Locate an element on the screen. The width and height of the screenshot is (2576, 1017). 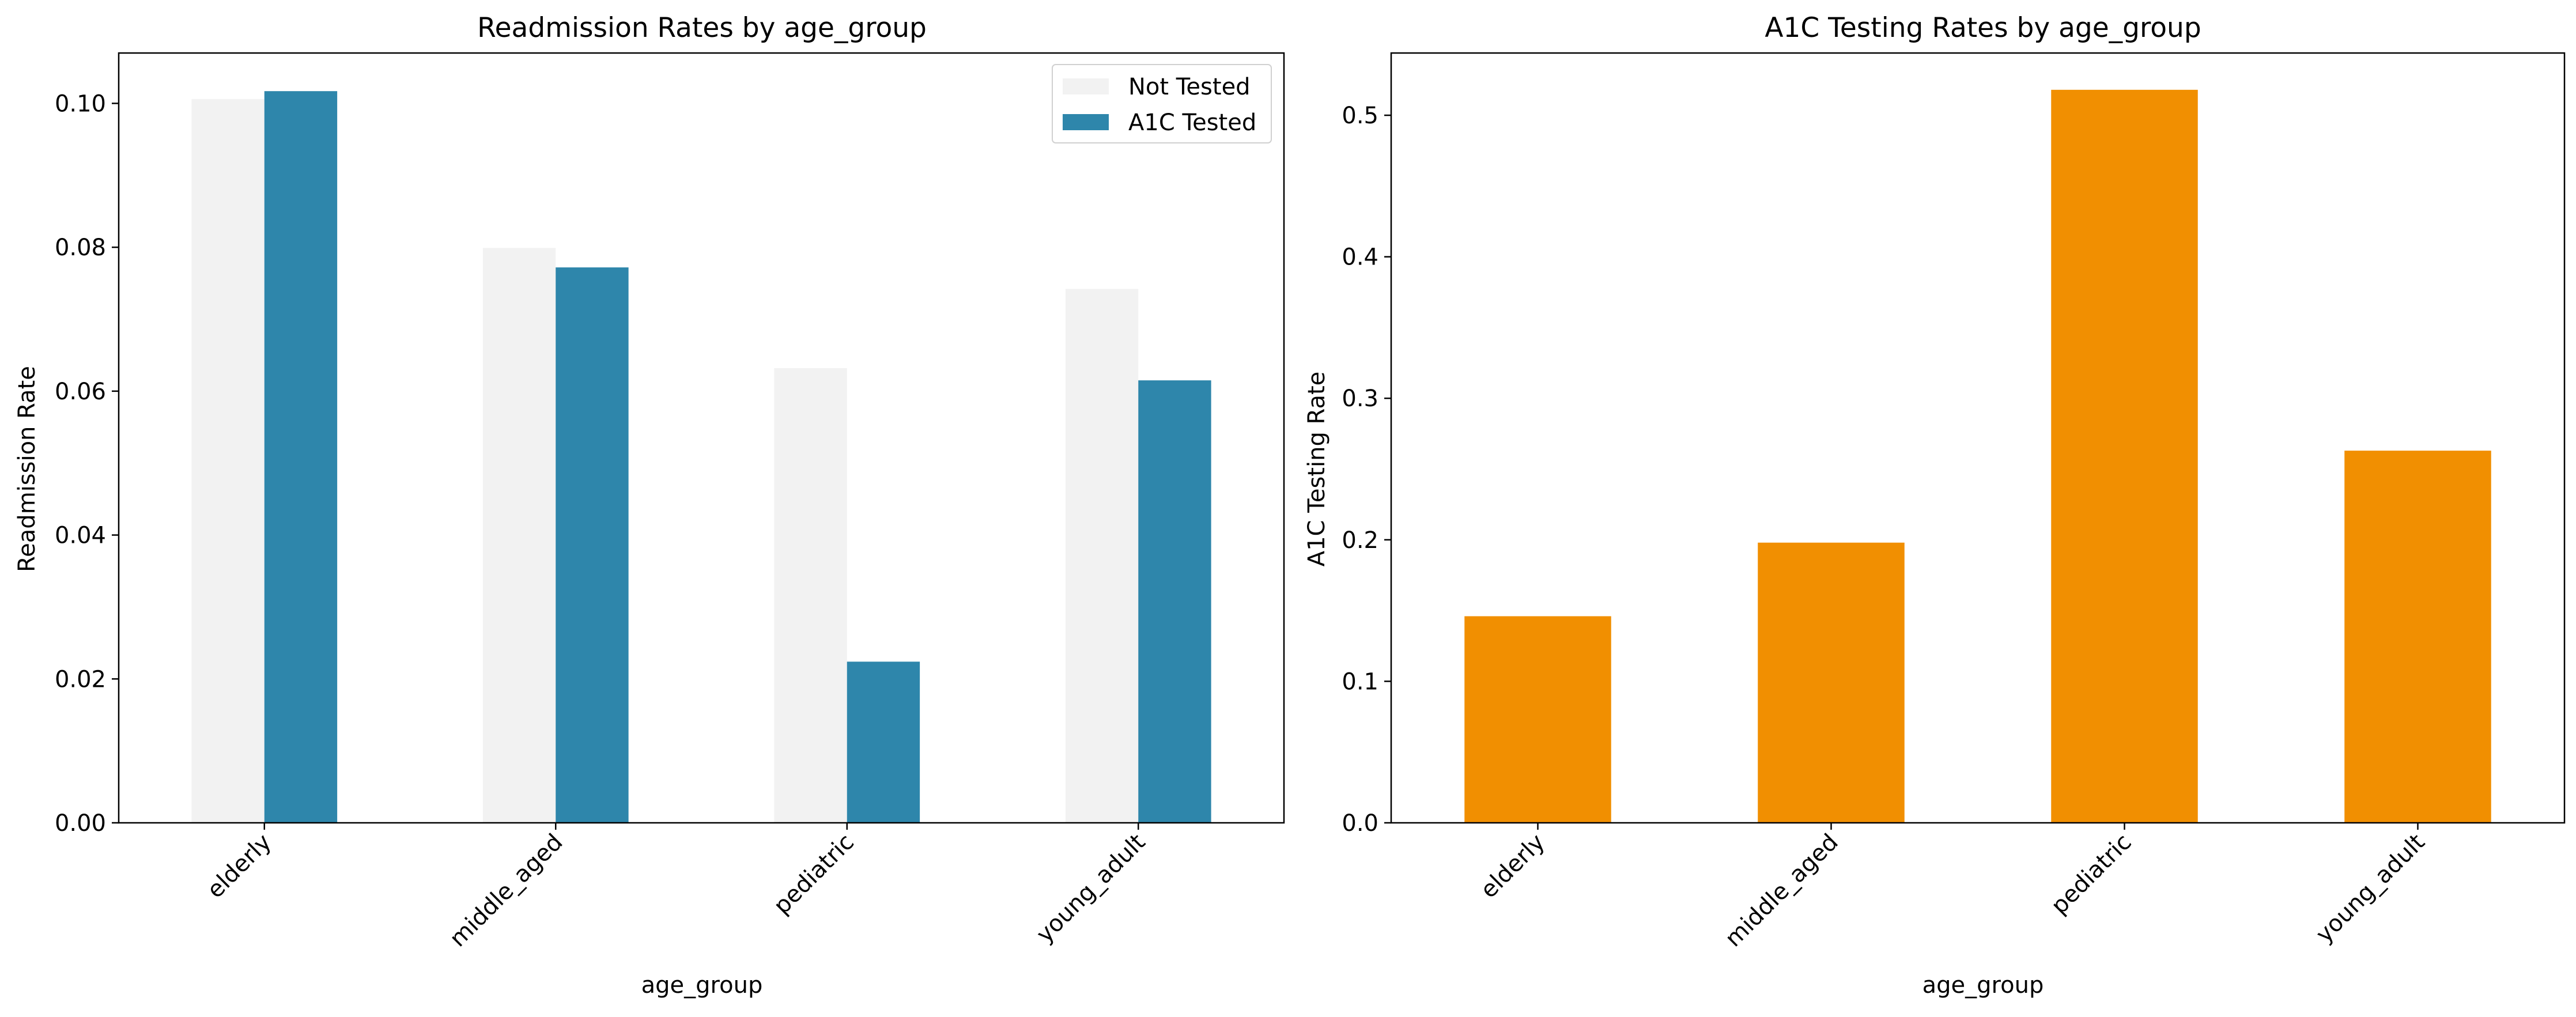
y-tick-label: 0.4 is located at coordinates (1360, 257).